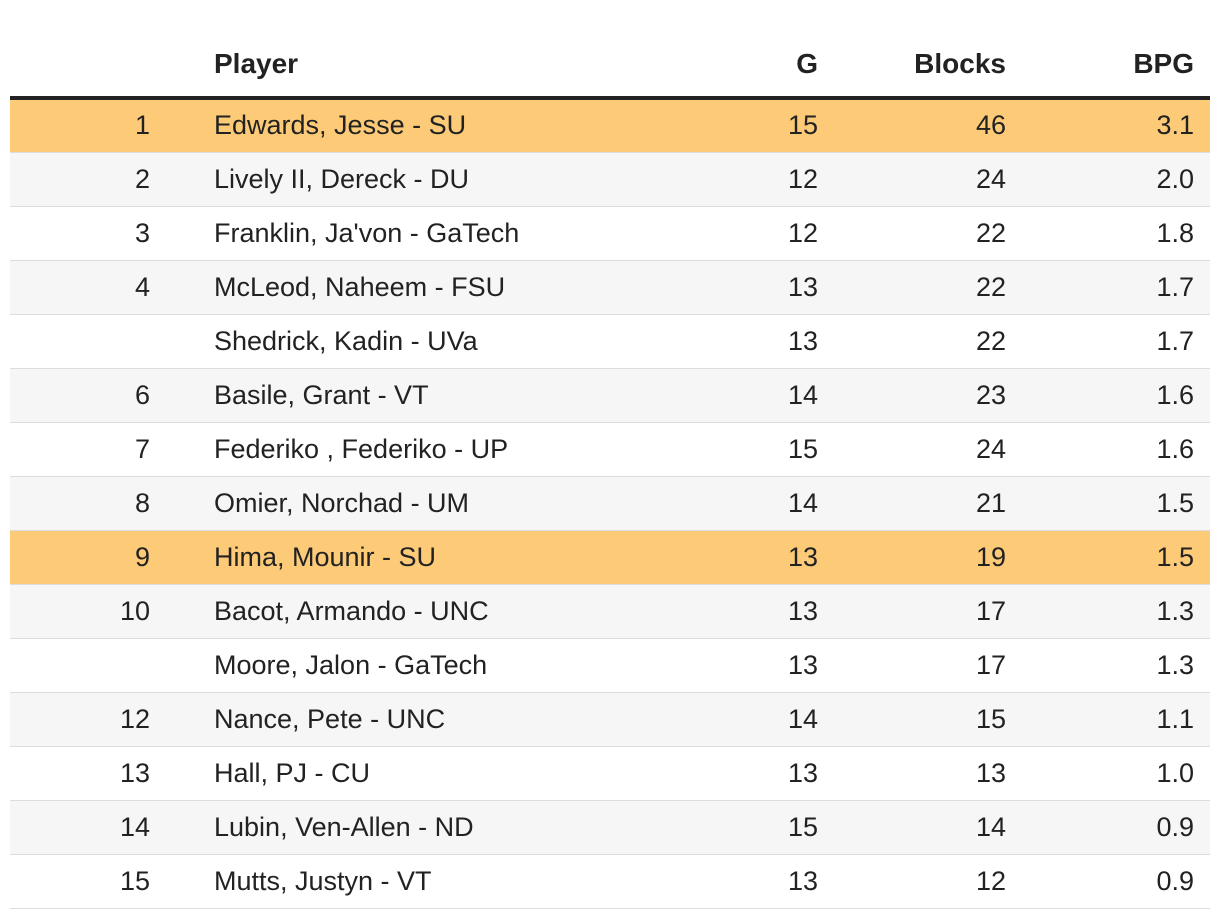 Image resolution: width=1220 pixels, height=920 pixels. I want to click on player-cell: Hima, Mounir - SU, so click(416, 557).